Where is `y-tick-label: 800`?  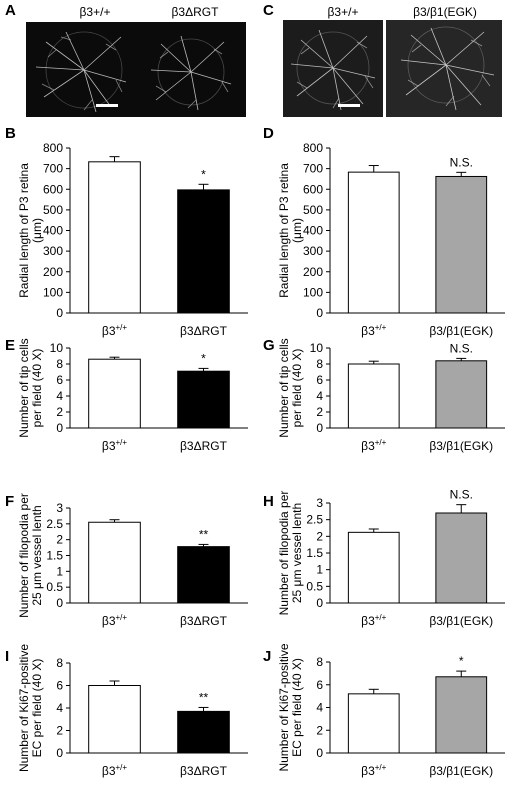
y-tick-label: 800 is located at coordinates (313, 148).